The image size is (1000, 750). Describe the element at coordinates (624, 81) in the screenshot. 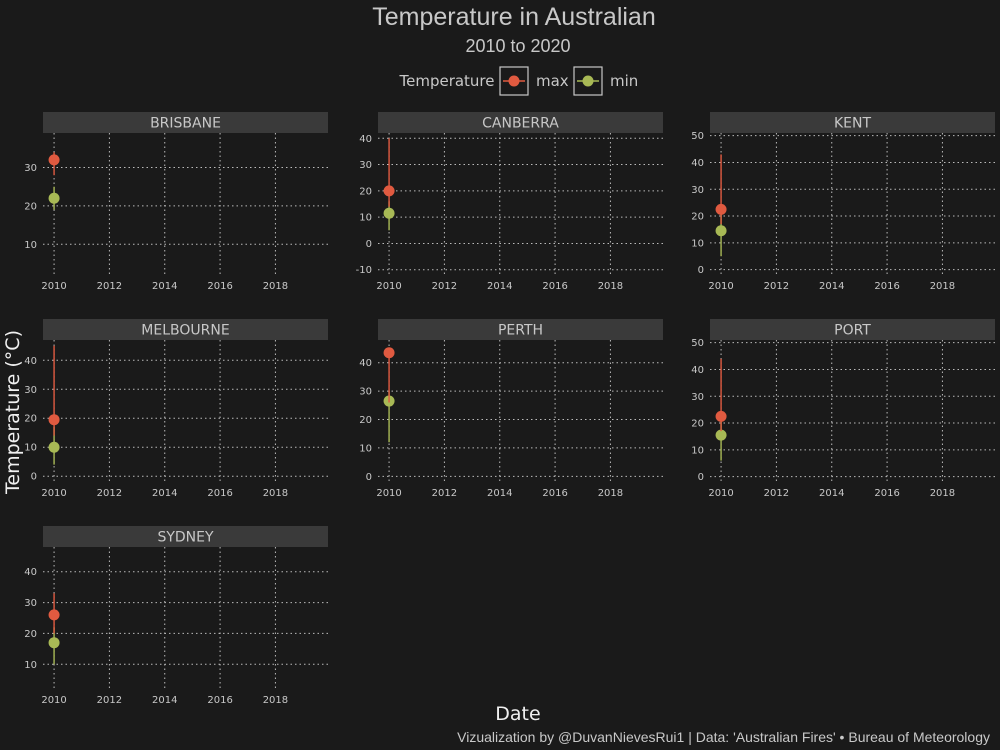

I see `legend-label-min: min` at that location.